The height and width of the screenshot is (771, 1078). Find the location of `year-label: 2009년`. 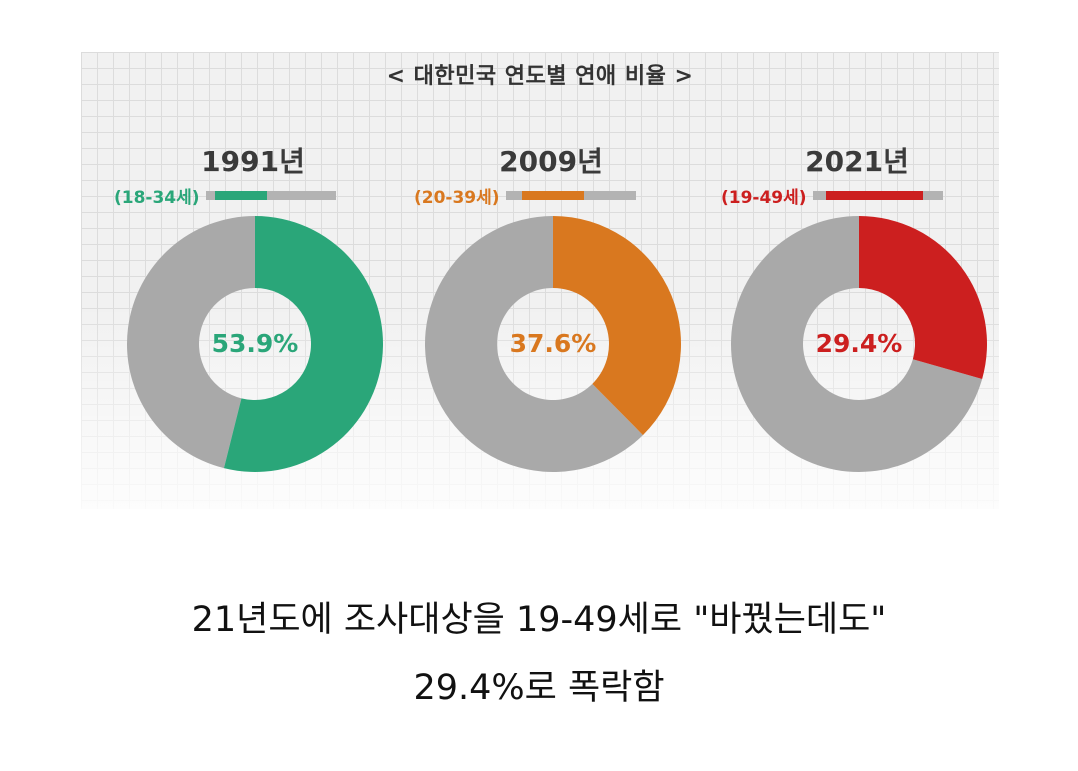

year-label: 2009년 is located at coordinates (551, 161).